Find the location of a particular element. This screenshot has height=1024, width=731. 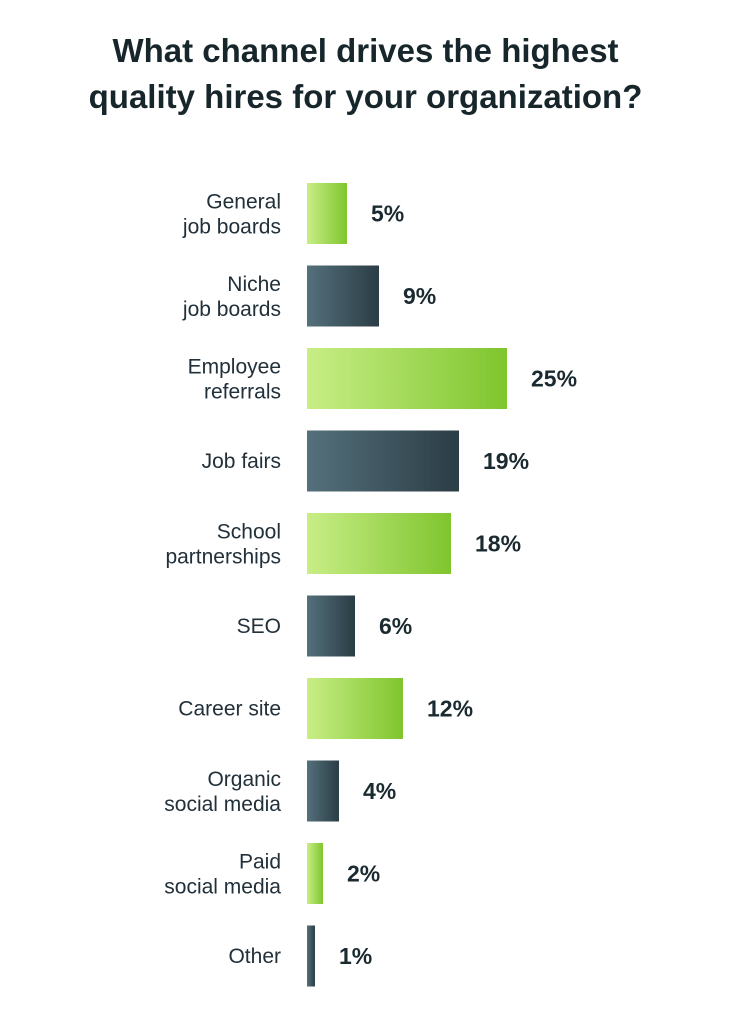

value-label-3: 25% is located at coordinates (554, 379).